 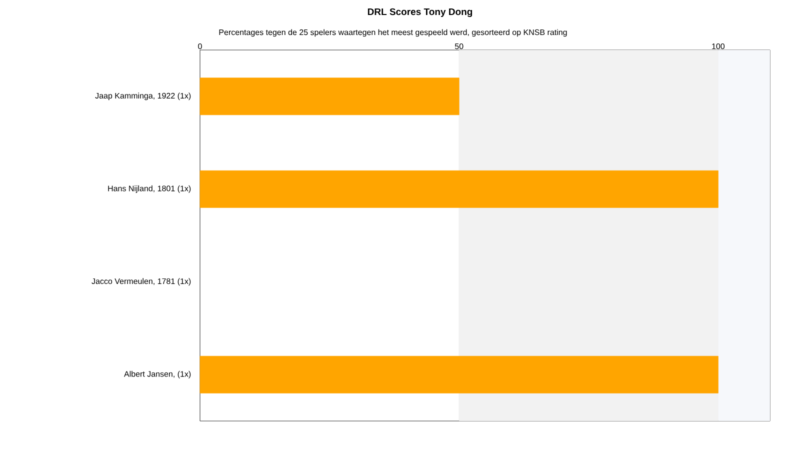 I want to click on chart-title: DRL Scores Tony Dong, so click(x=420, y=13).